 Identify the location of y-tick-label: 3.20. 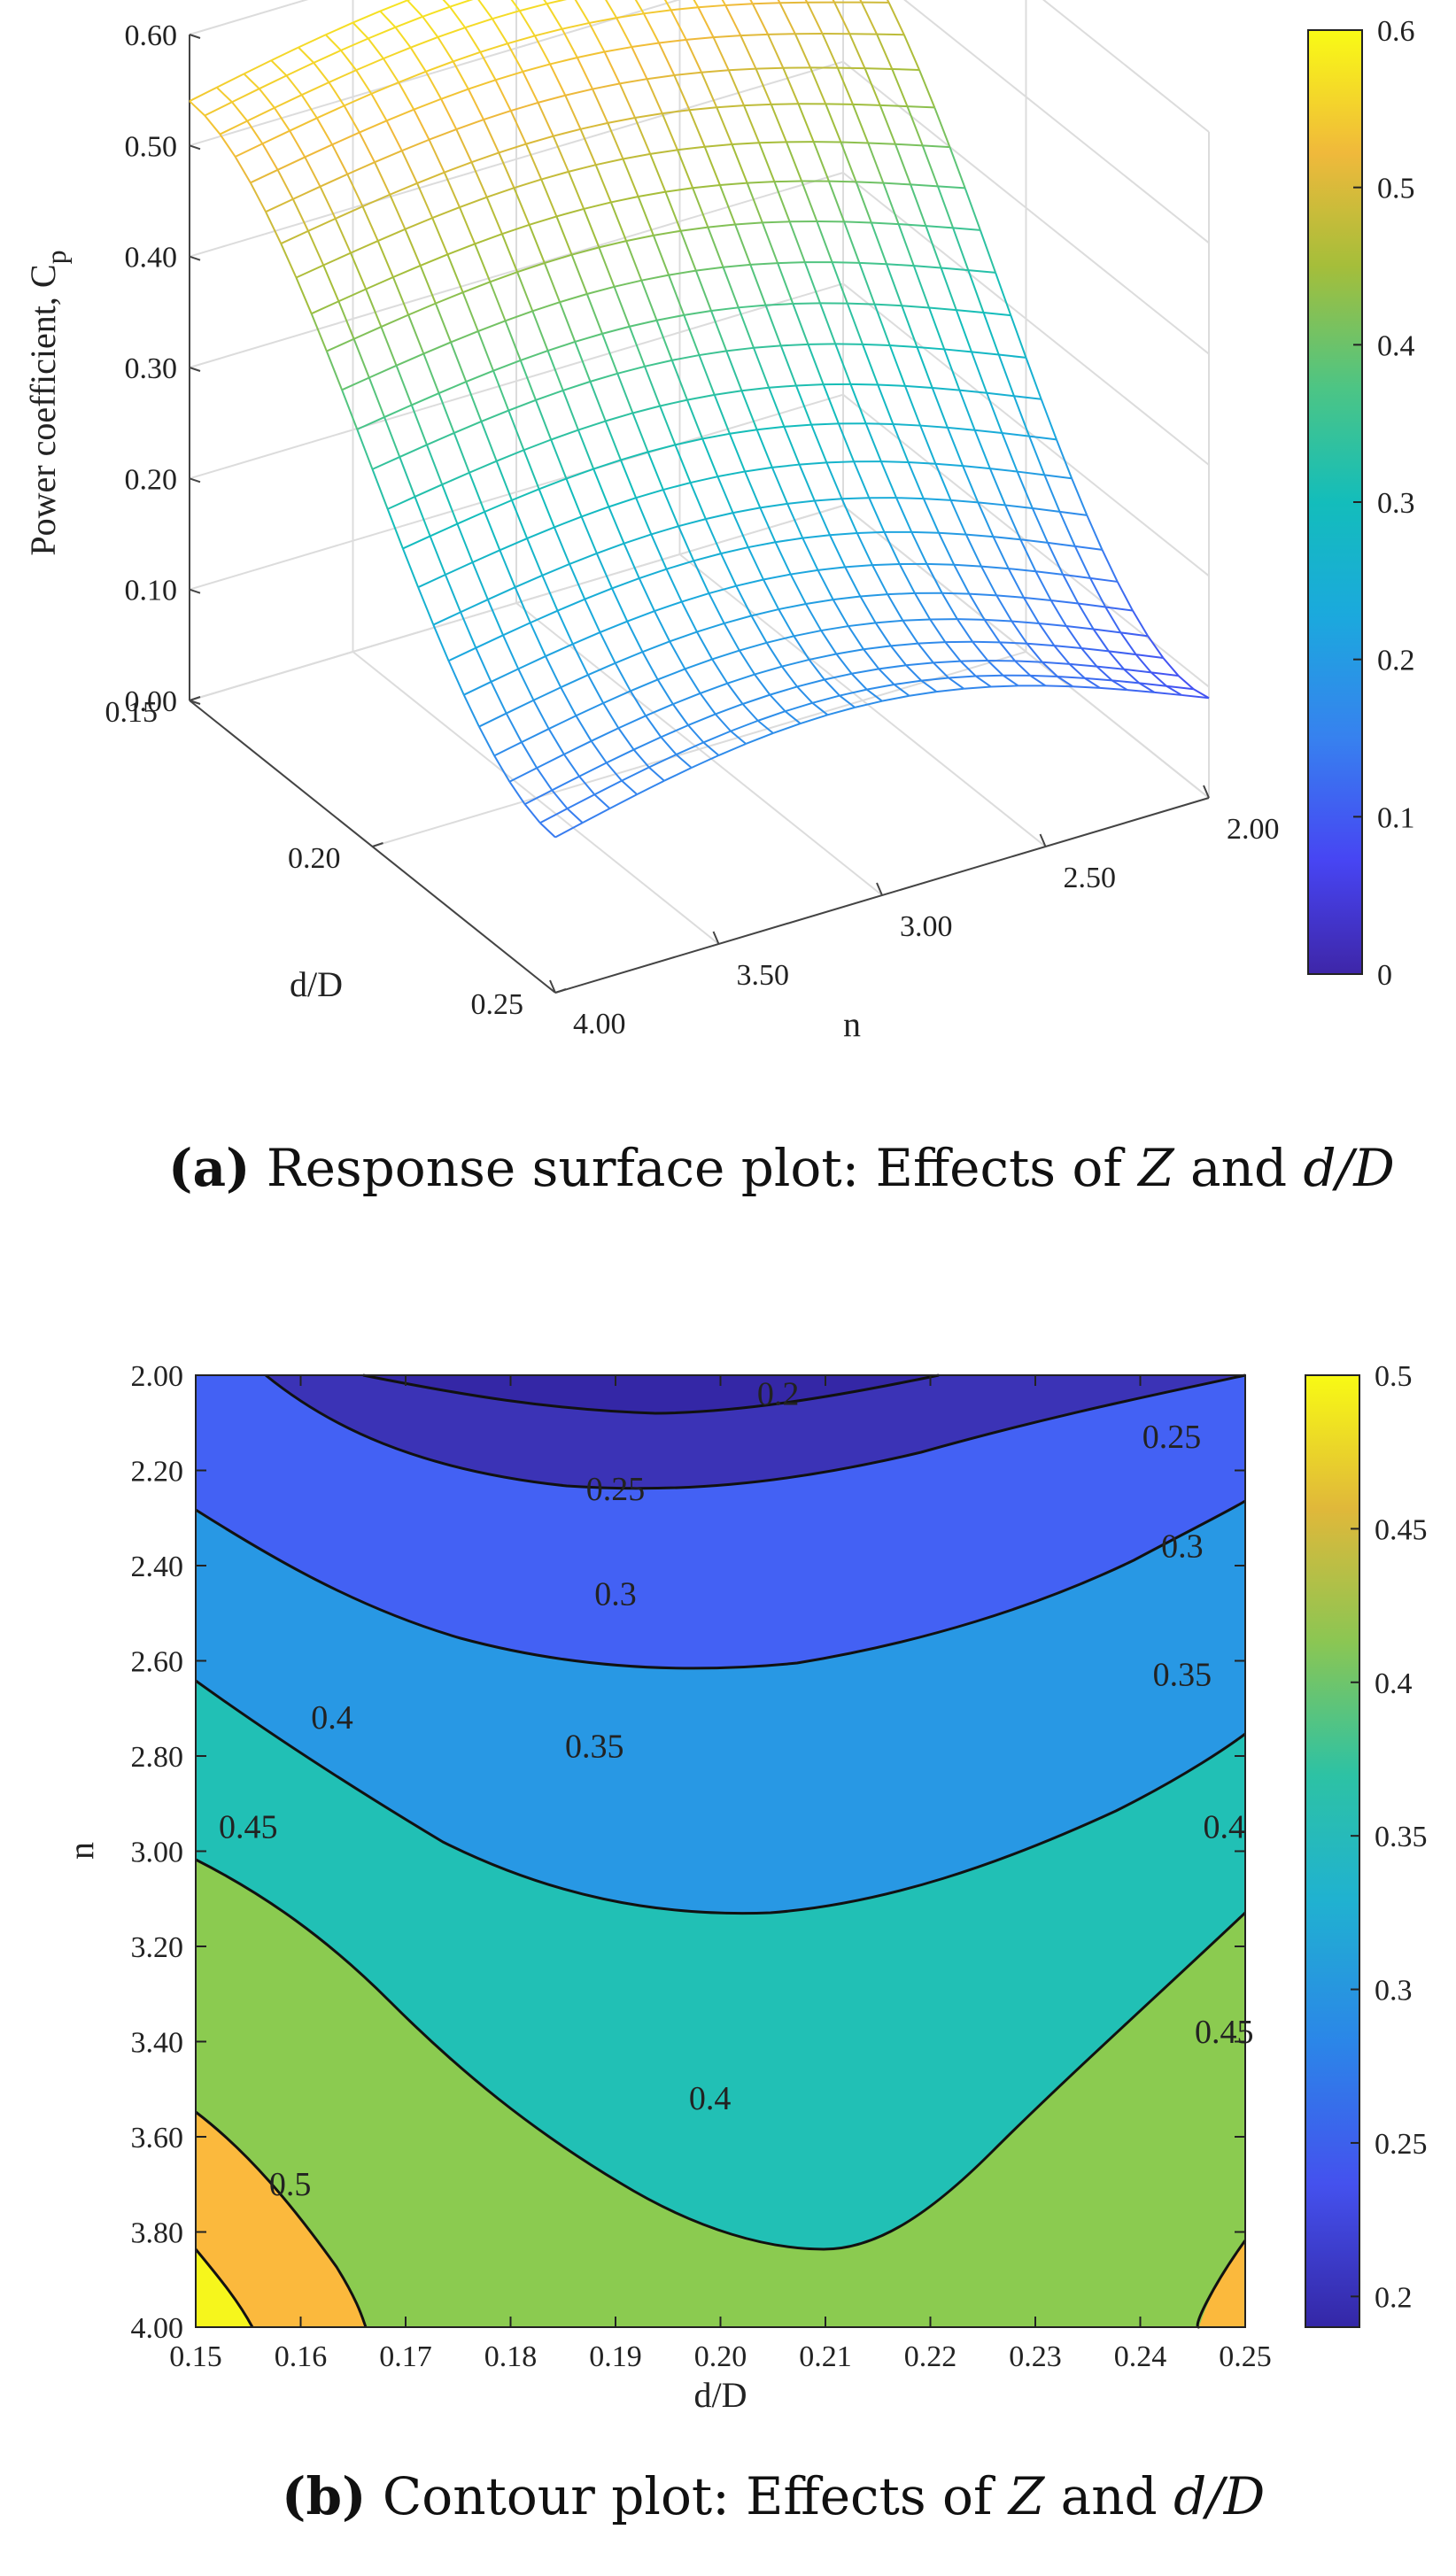
(157, 1947).